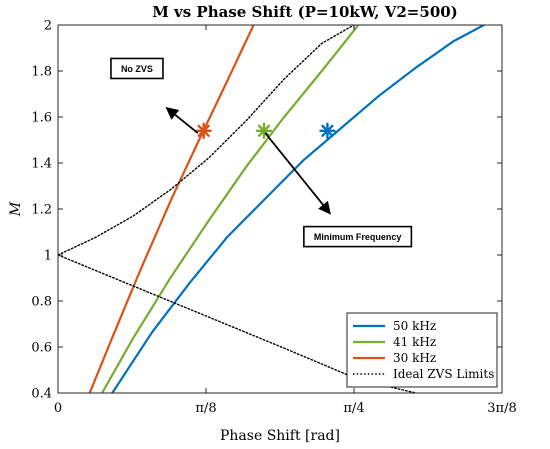 This screenshot has width=550, height=449. What do you see at coordinates (305, 12) in the screenshot?
I see `chart-title: M vs Phase Shift (P=10kW, V2=500)` at bounding box center [305, 12].